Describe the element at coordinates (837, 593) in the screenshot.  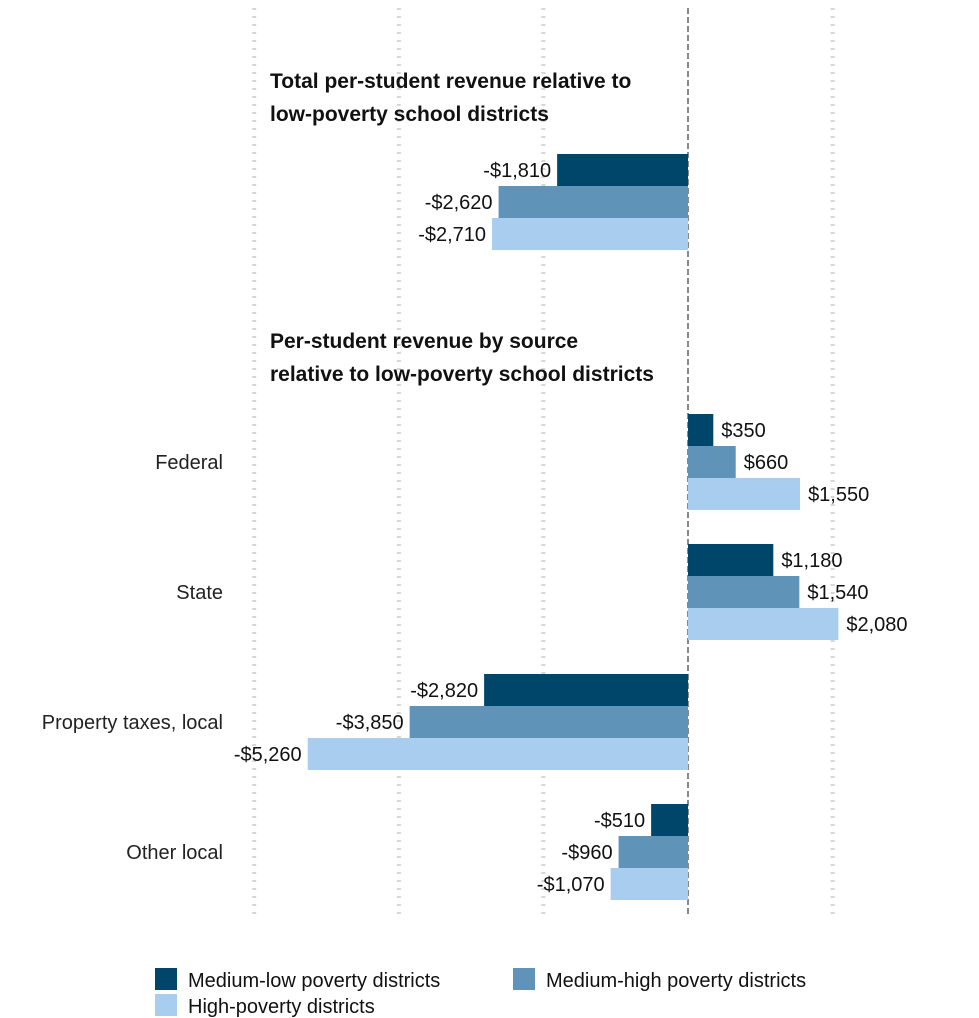
I see `value-label: $1,540` at that location.